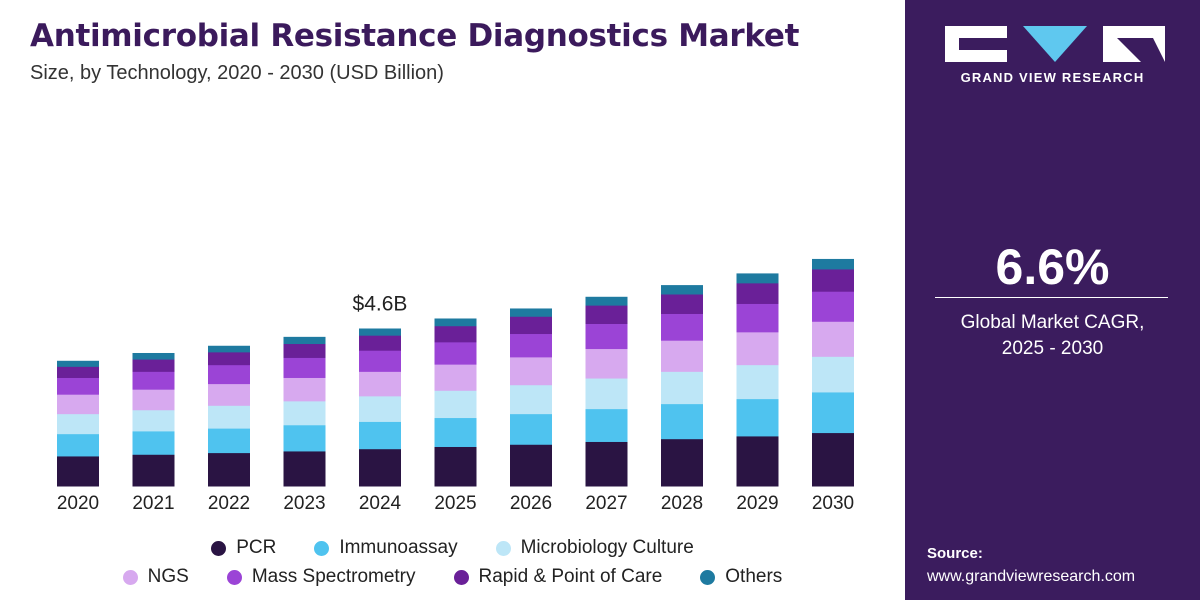 This screenshot has width=1200, height=600. Describe the element at coordinates (682, 388) in the screenshot. I see `bar-segment-2028-microbiology-culture` at that location.